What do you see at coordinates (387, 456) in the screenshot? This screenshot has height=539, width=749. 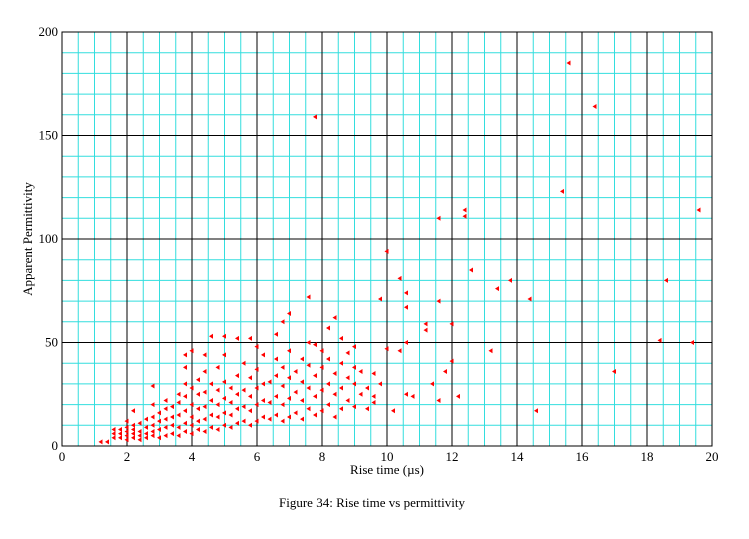 I see `x-tick-label: 10` at bounding box center [387, 456].